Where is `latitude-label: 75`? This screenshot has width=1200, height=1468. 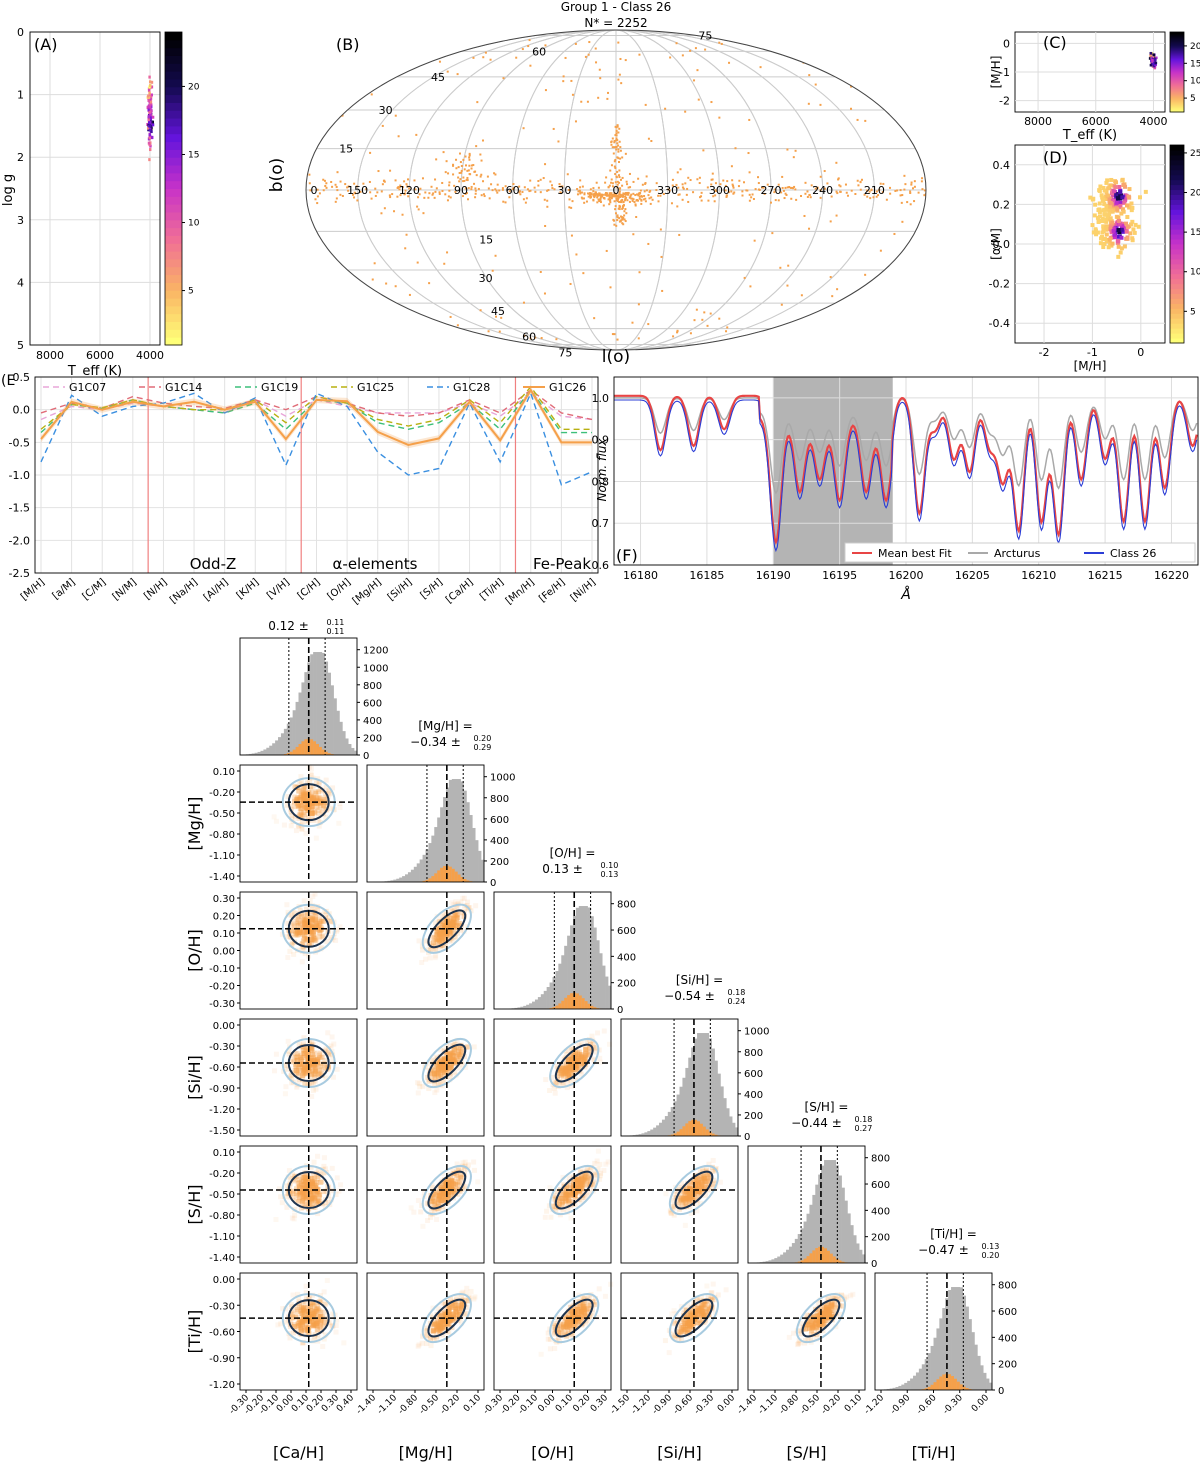
latitude-label: 75 is located at coordinates (705, 35).